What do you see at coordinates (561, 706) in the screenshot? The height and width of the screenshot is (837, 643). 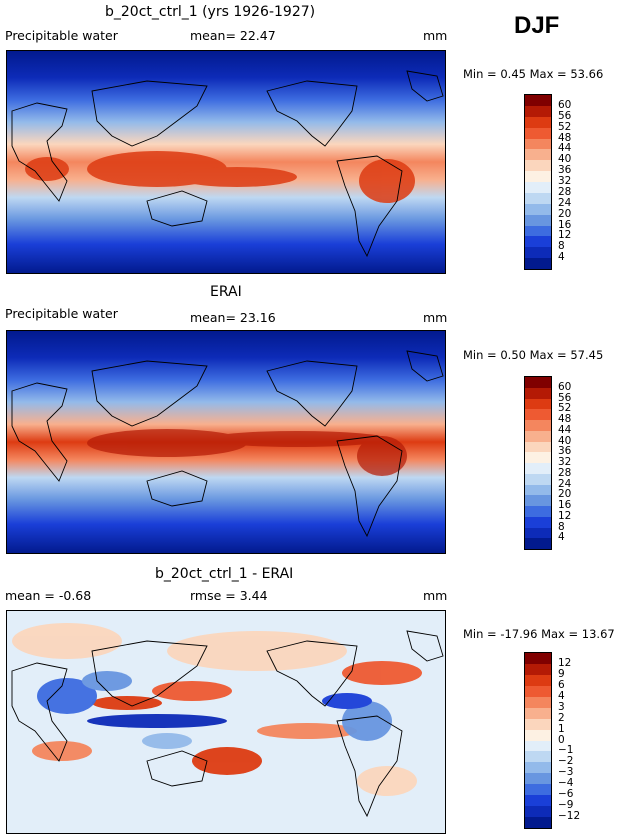 I see `colorbar-tick-label: 3` at bounding box center [561, 706].